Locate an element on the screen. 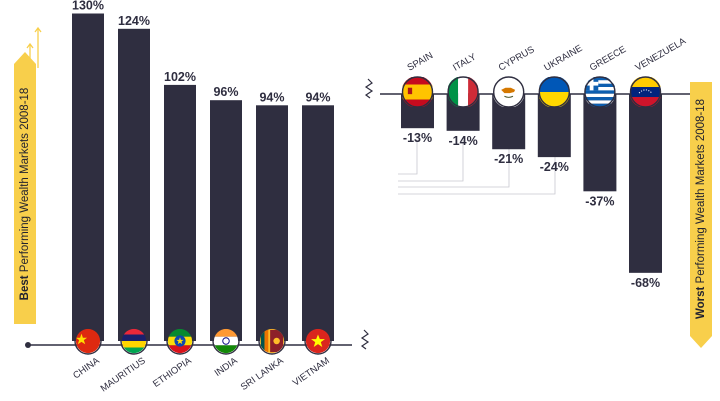 This screenshot has width=720, height=401. ethiopia-flag-icon is located at coordinates (180, 341).